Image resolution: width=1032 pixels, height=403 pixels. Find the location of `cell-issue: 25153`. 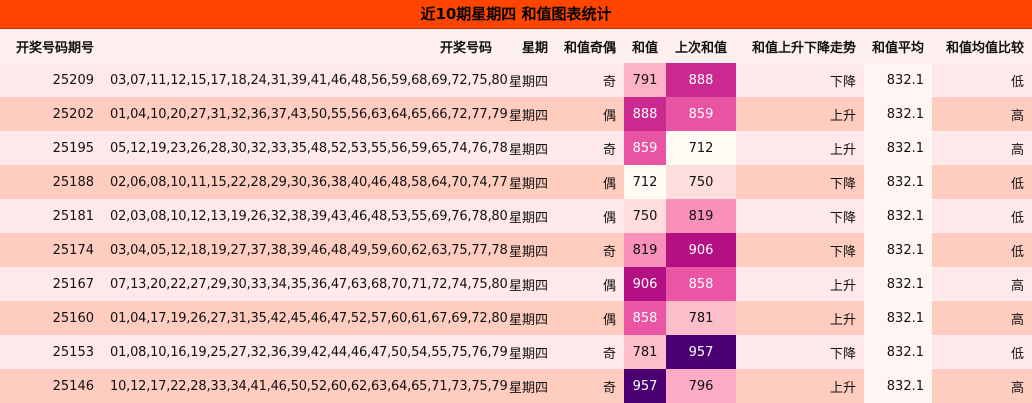

cell-issue: 25153 is located at coordinates (51, 352).